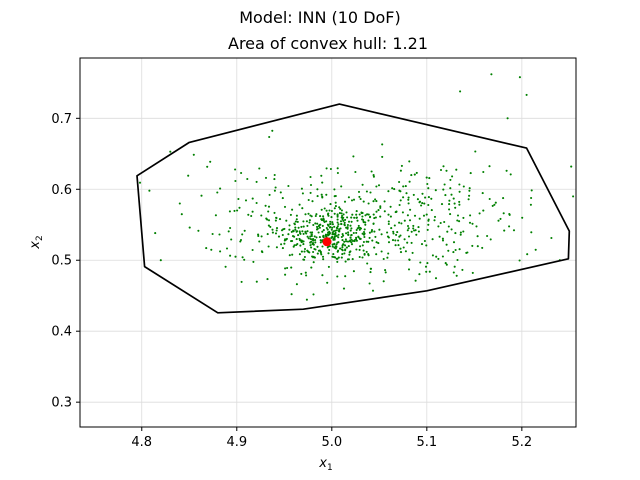 The height and width of the screenshot is (480, 640). What do you see at coordinates (331, 442) in the screenshot?
I see `x-tick-label: 5.0` at bounding box center [331, 442].